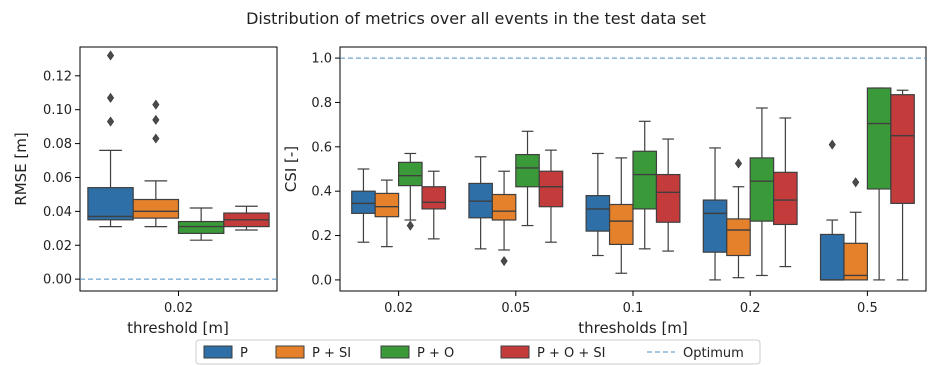 The width and height of the screenshot is (928, 365). What do you see at coordinates (246, 218) in the screenshot?
I see `rmse-box-p-o-si-0.02` at bounding box center [246, 218].